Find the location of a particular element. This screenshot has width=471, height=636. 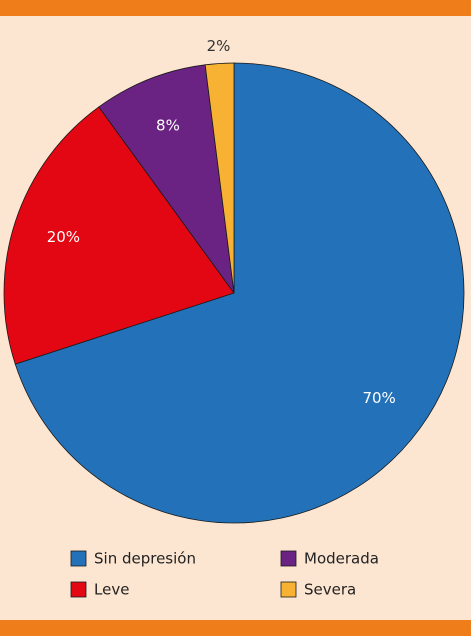

legend-label: Moderada is located at coordinates (341, 559).